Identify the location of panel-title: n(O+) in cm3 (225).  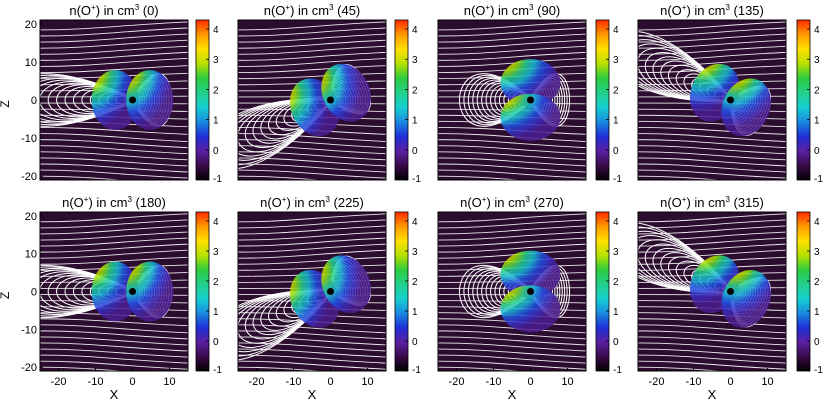
(312, 202).